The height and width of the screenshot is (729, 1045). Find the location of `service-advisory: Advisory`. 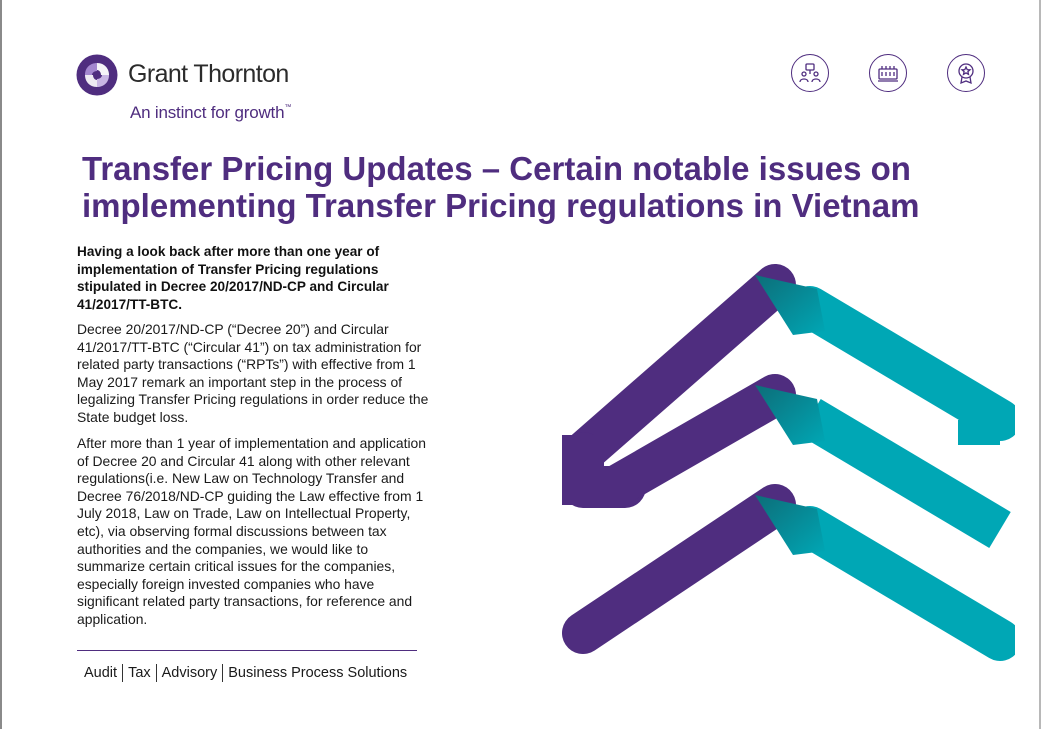

service-advisory: Advisory is located at coordinates (189, 673).